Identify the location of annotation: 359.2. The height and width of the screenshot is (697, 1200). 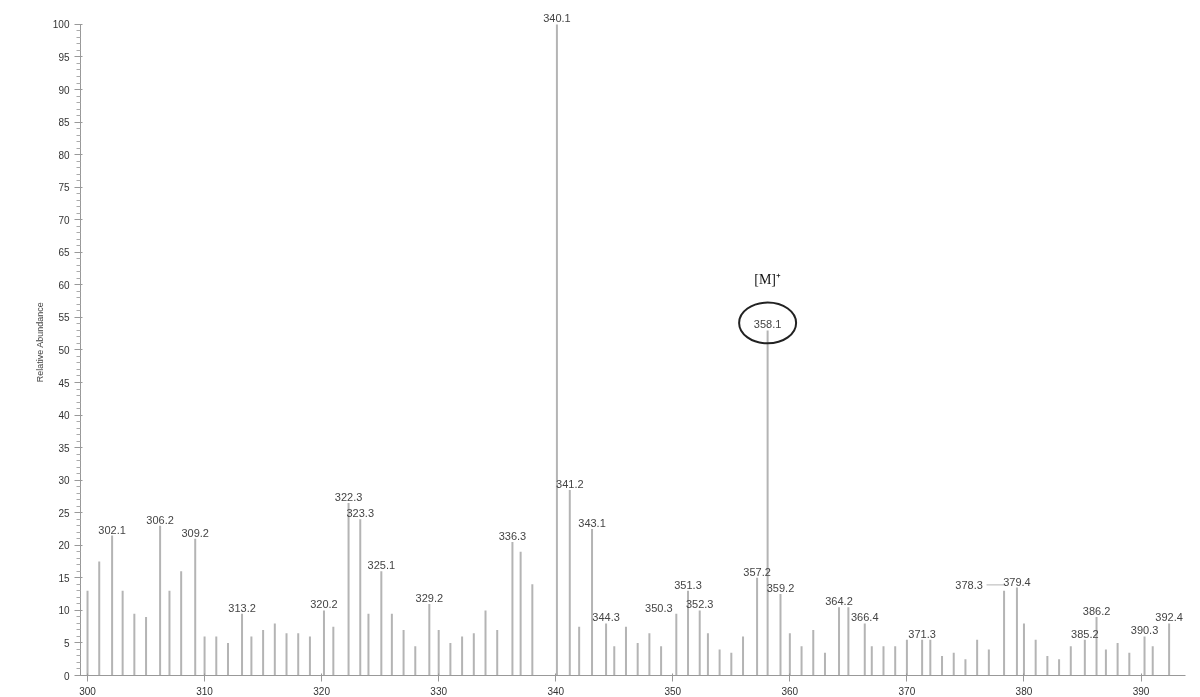
(780, 588).